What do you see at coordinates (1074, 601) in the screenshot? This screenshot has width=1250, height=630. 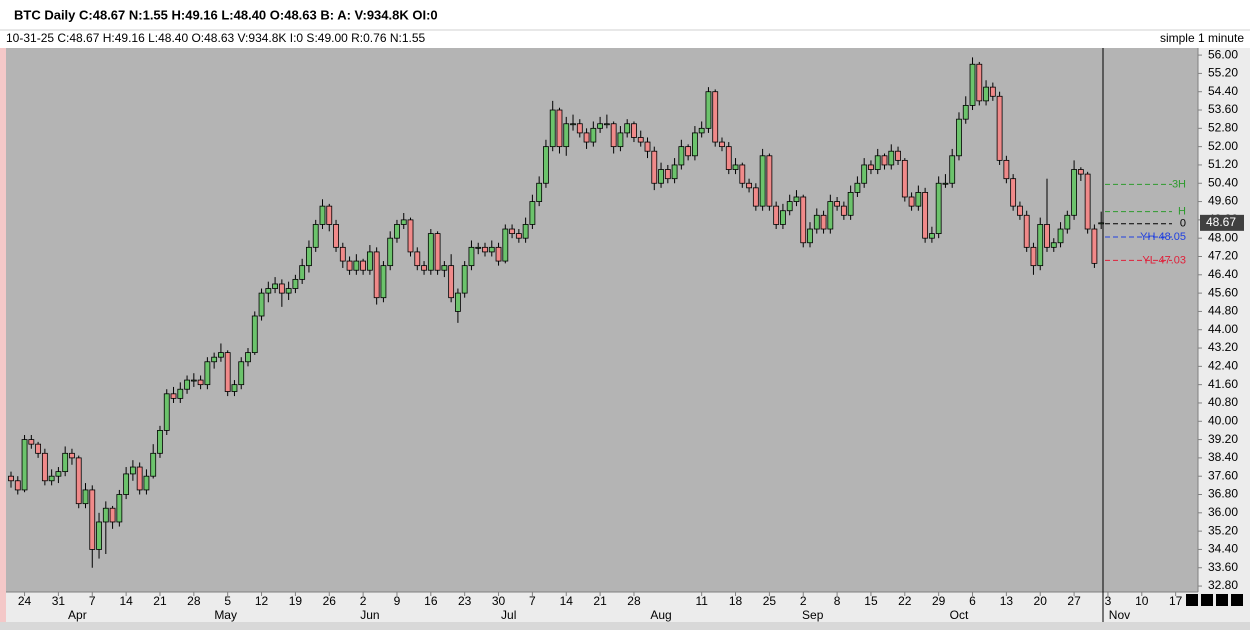 I see `x-tick-label: 27` at bounding box center [1074, 601].